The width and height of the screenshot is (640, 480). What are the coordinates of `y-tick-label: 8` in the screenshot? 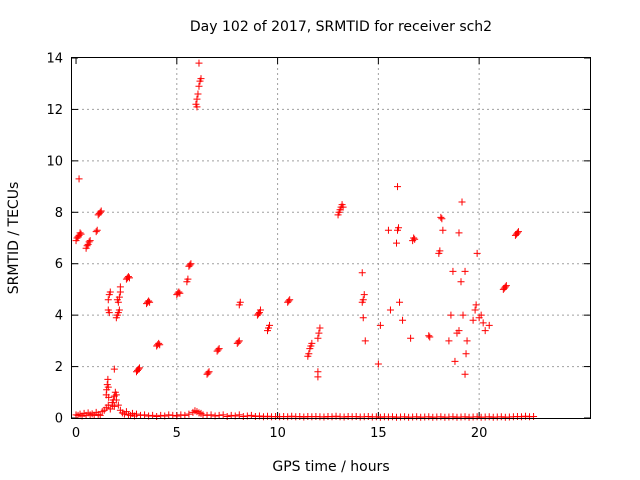 It's located at (59, 213).